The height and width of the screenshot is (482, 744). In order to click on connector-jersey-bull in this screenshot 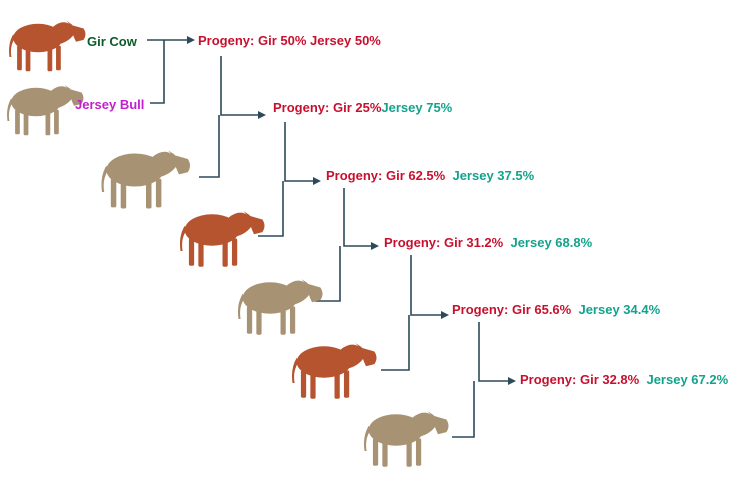, I will do `click(157, 72)`.